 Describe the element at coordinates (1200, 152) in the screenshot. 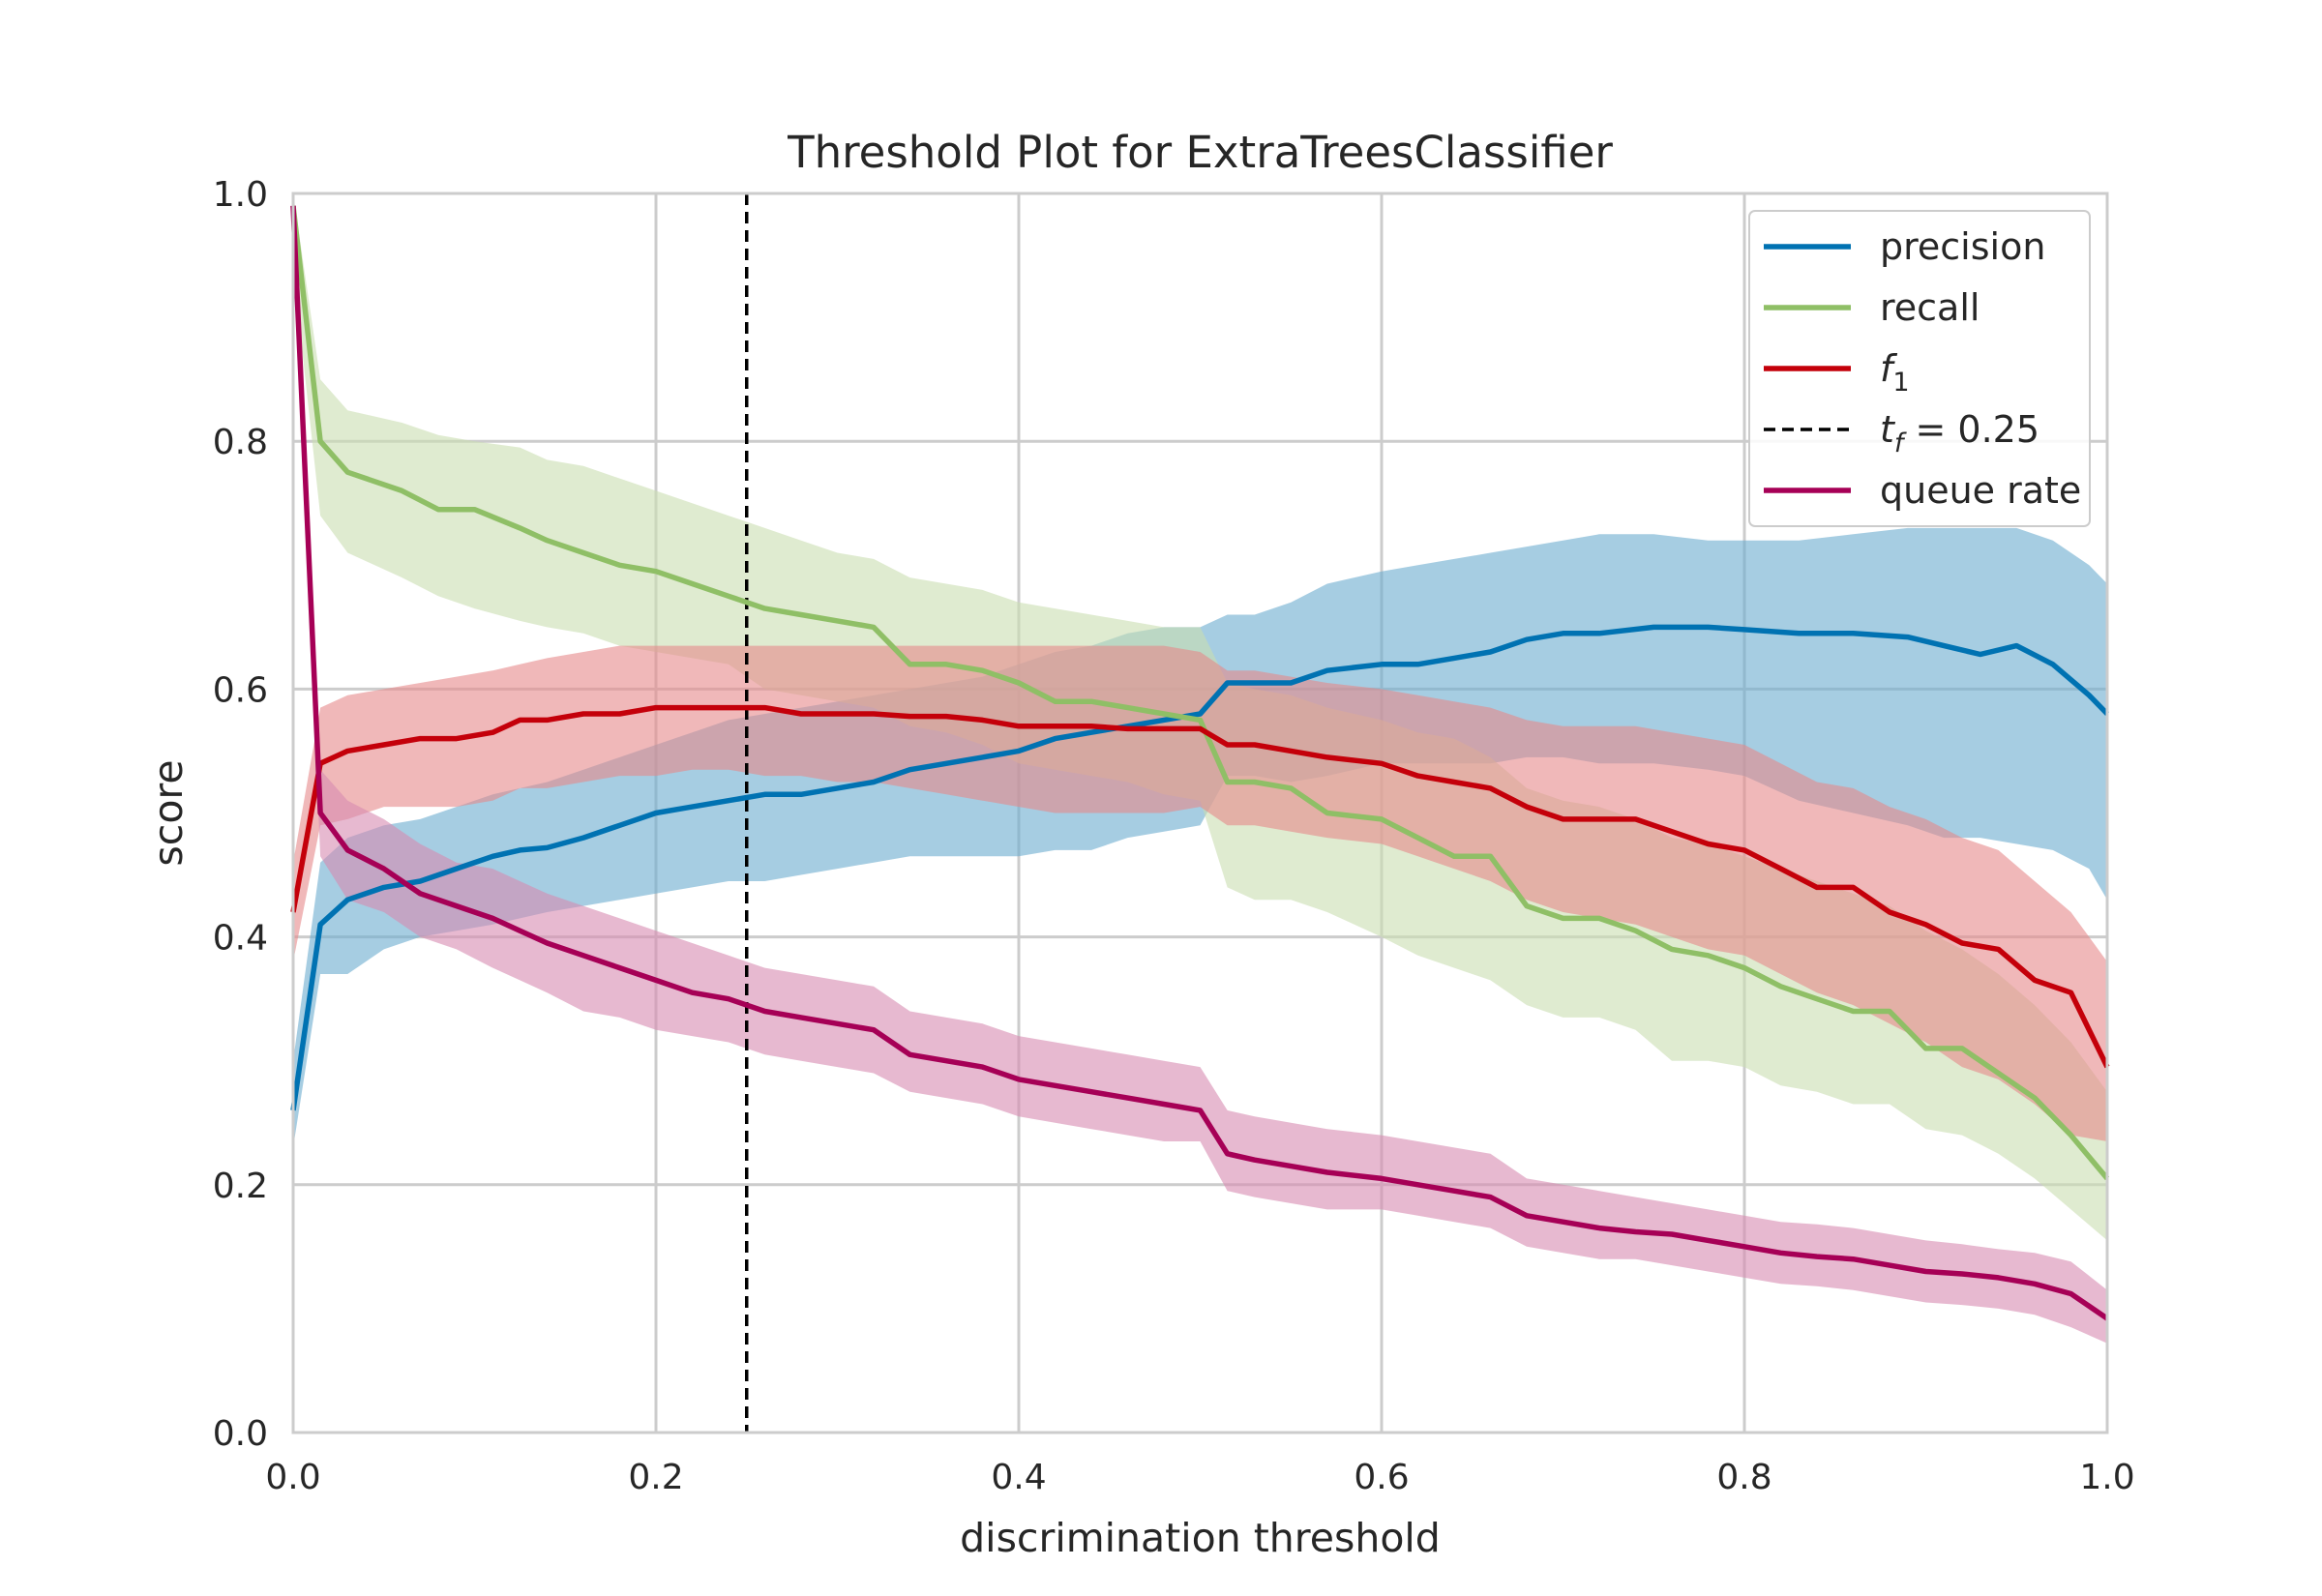

I see `chart-title: Threshold Plot for ExtraTreesClassifier` at that location.